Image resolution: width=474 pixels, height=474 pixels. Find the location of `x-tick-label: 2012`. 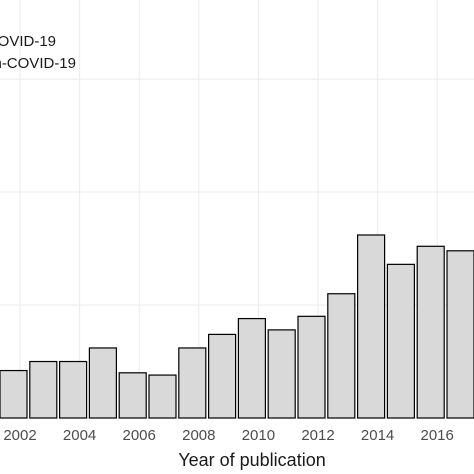

x-tick-label: 2012 is located at coordinates (317, 435).